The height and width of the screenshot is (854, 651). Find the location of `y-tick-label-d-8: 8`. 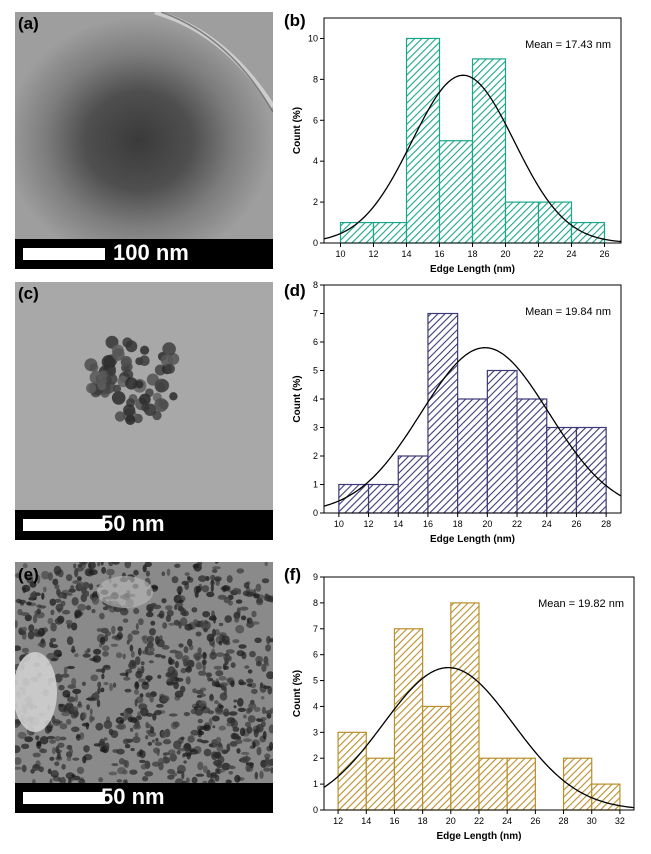

y-tick-label-d-8: 8 is located at coordinates (315, 285).